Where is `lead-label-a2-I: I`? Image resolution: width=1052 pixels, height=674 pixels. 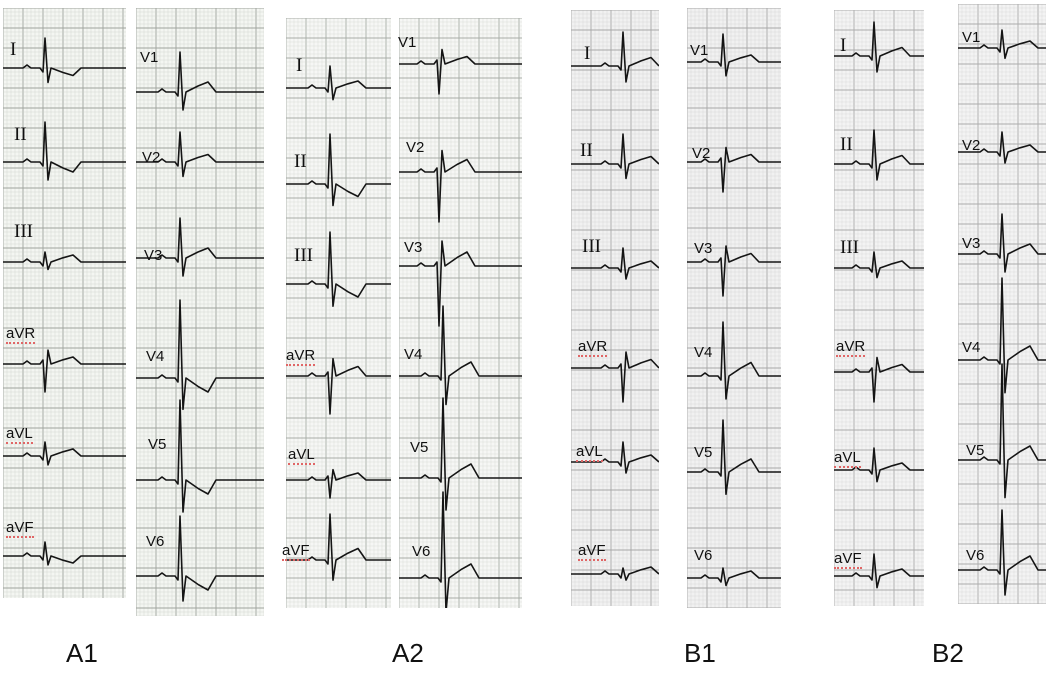
lead-label-a2-I: I is located at coordinates (299, 65).